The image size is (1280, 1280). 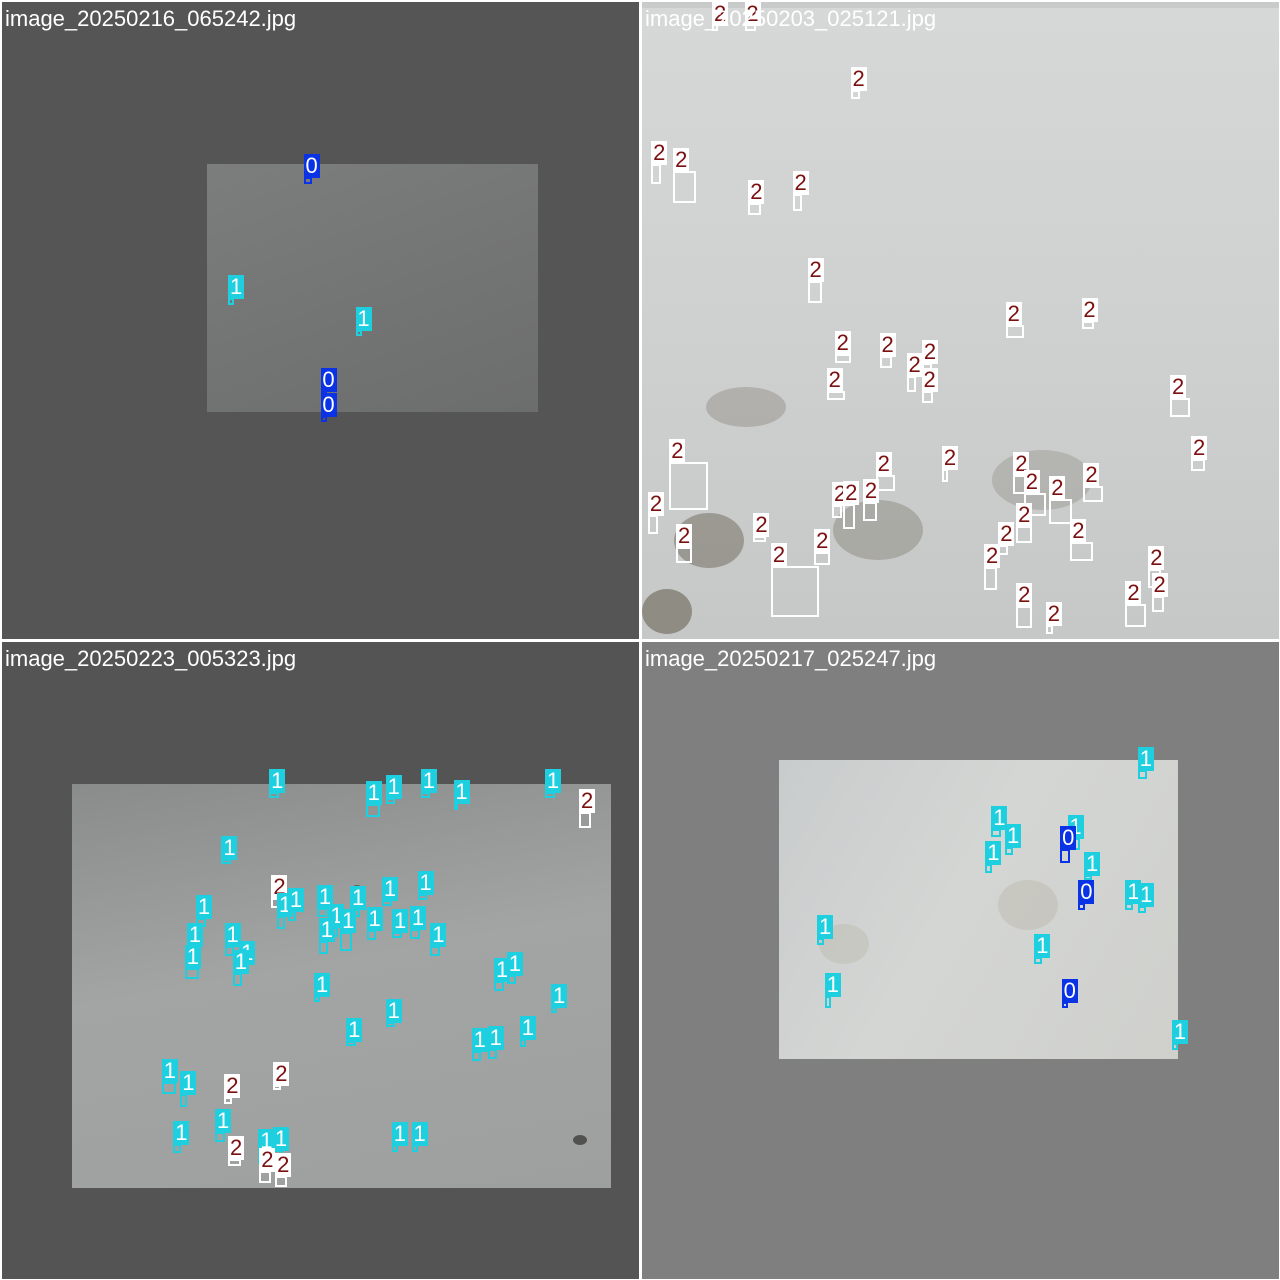 What do you see at coordinates (978, 909) in the screenshot?
I see `tile-photo` at bounding box center [978, 909].